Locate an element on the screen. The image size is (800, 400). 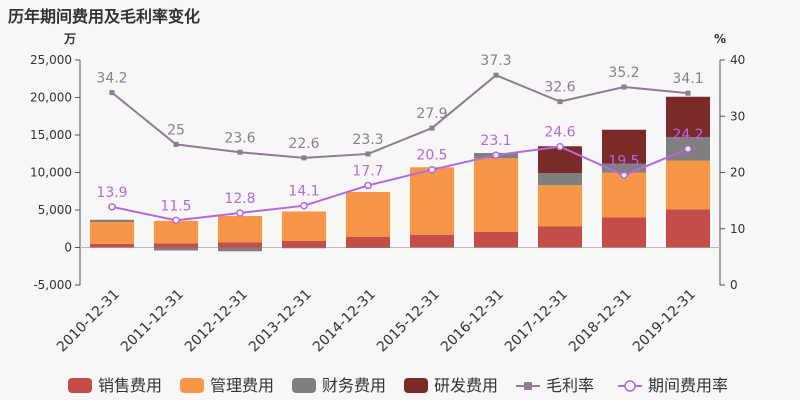
data-label-gross: 23.3 is located at coordinates (367, 140).